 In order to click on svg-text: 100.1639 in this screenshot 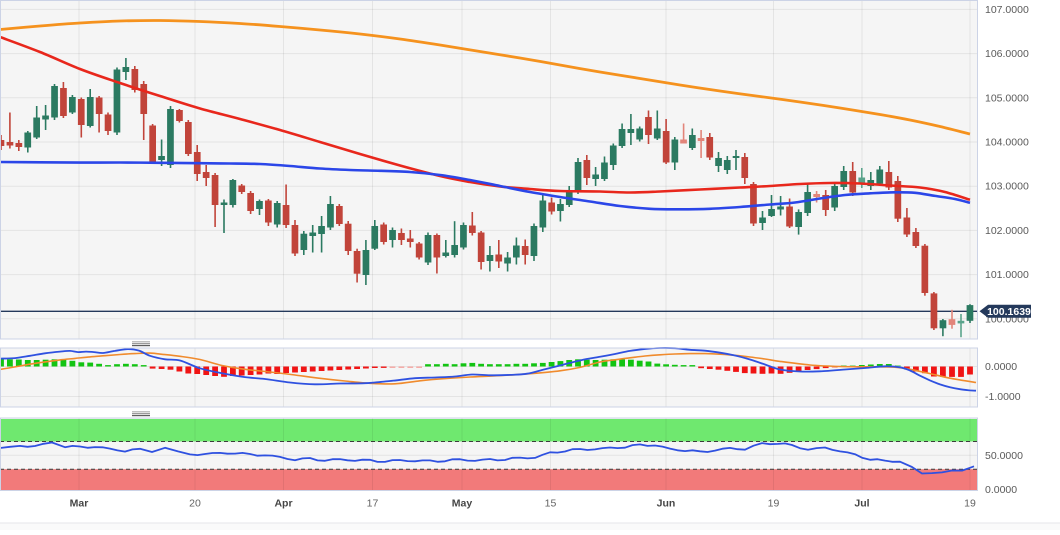, I will do `click(1009, 312)`.